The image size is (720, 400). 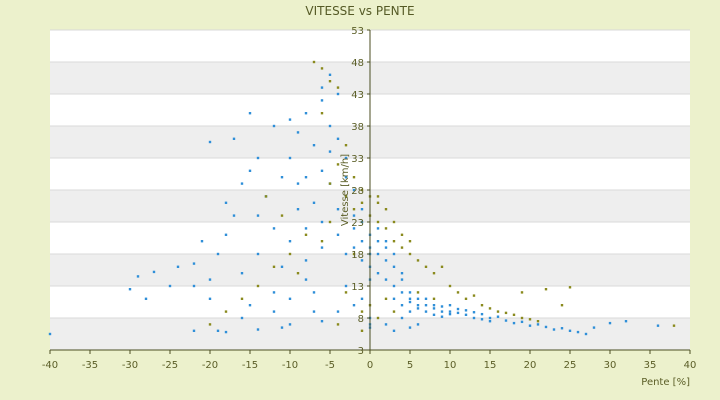 I want to click on y-axis-label: Vitesse [km/h], so click(x=345, y=190).